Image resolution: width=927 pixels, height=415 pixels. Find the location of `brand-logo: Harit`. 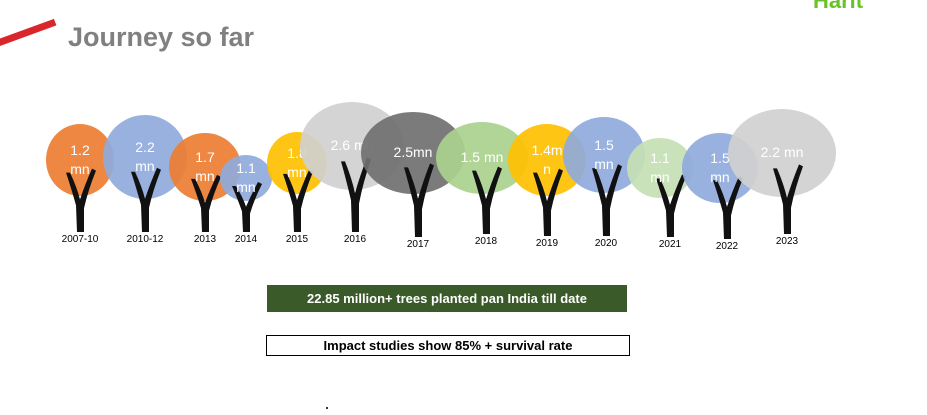

brand-logo: Harit is located at coordinates (835, 6).